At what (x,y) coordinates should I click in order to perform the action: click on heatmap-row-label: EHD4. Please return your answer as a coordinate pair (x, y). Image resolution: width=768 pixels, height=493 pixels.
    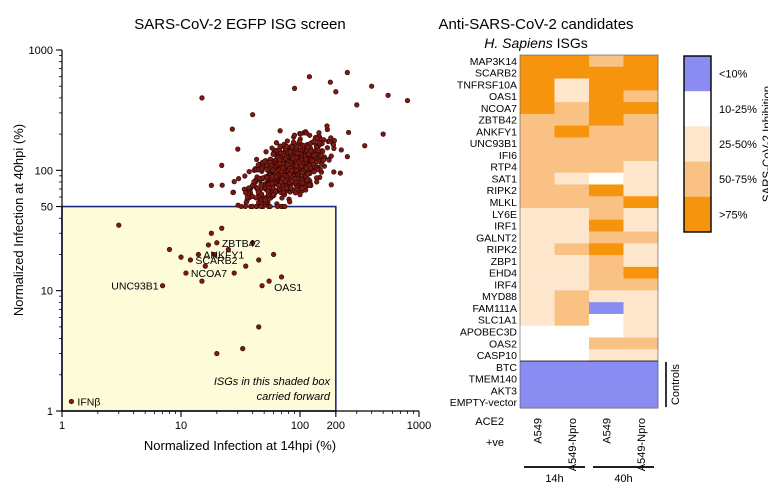
    Looking at the image, I should click on (503, 274).